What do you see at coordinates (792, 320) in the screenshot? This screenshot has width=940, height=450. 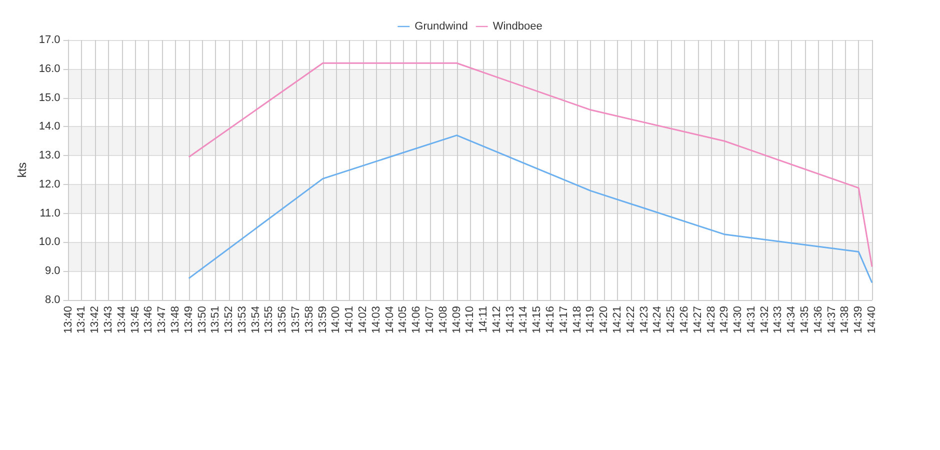 I see `x-tick-label: 14:34` at bounding box center [792, 320].